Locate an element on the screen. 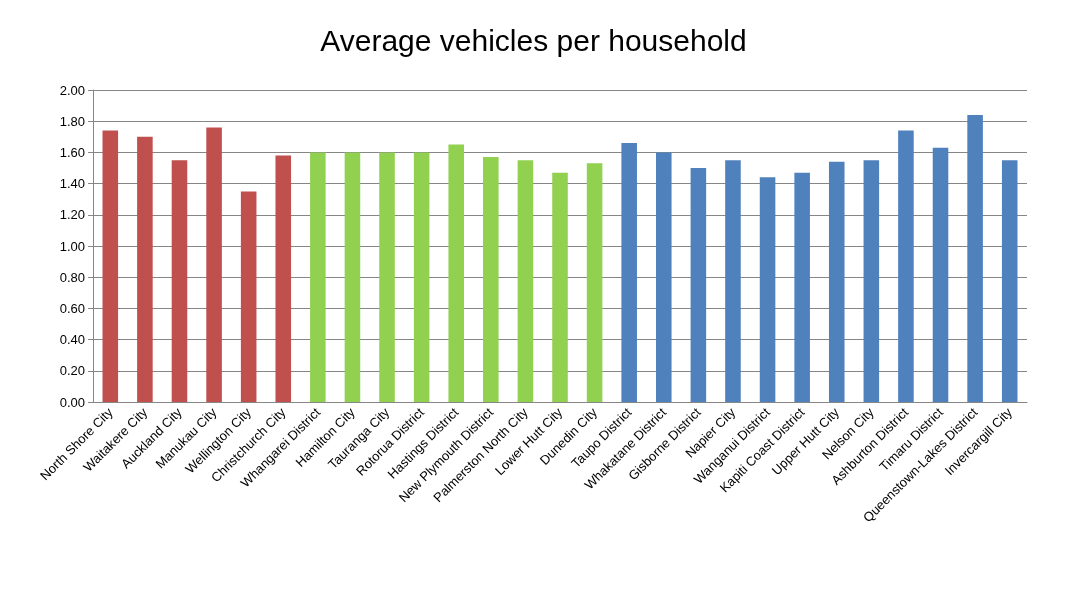  y-tick-label: 1.80 is located at coordinates (72, 121).